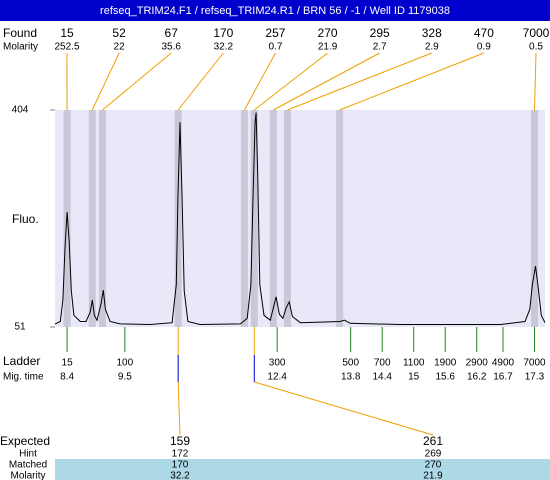 The image size is (550, 480). What do you see at coordinates (20, 327) in the screenshot?
I see `y-tick-label: 51` at bounding box center [20, 327].